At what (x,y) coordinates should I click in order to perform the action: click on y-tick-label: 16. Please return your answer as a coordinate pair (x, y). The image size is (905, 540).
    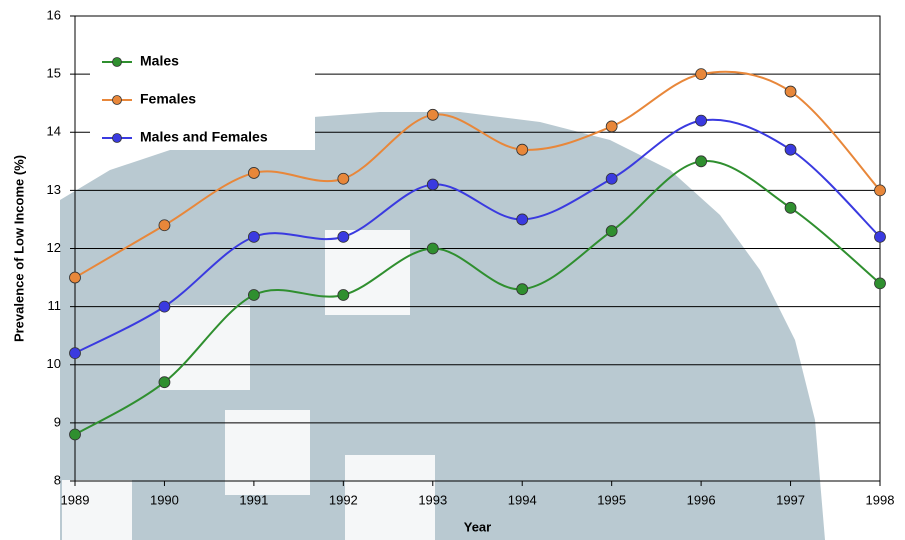
    Looking at the image, I should click on (54, 14).